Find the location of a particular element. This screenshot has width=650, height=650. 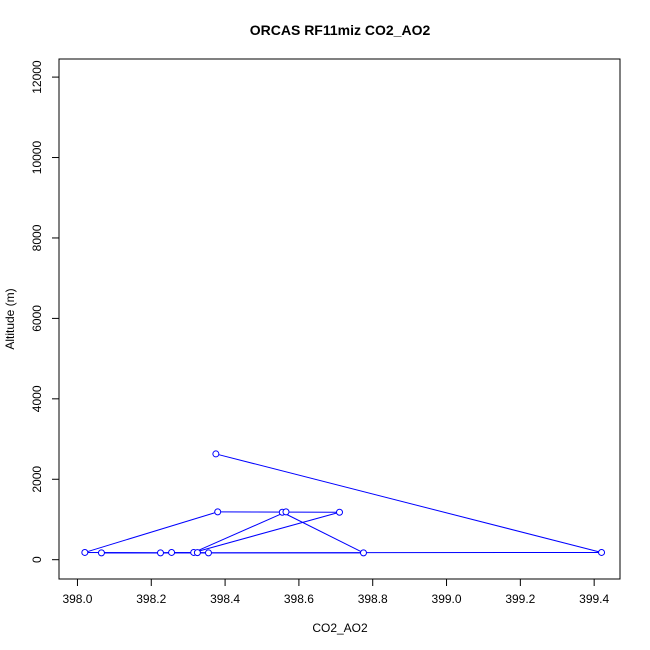

x-axis-label: CO2_AO2 is located at coordinates (340, 628).